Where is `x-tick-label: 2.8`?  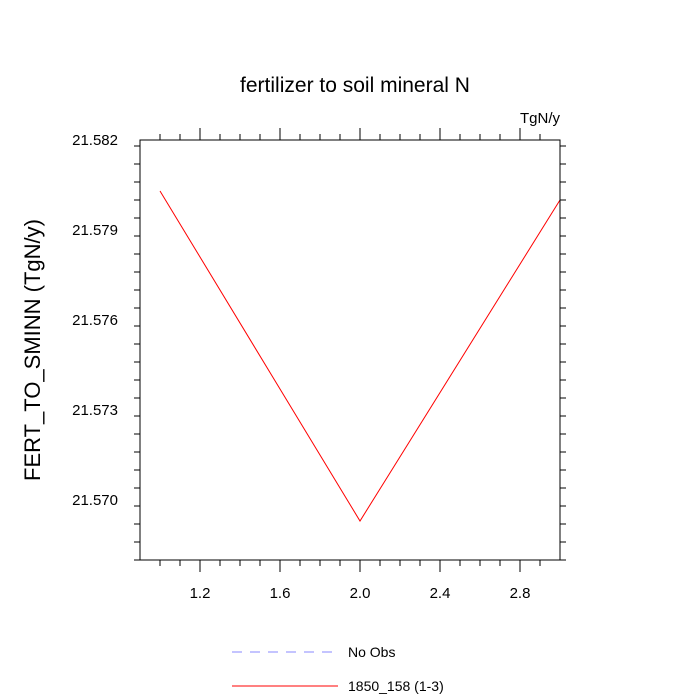 x-tick-label: 2.8 is located at coordinates (520, 593).